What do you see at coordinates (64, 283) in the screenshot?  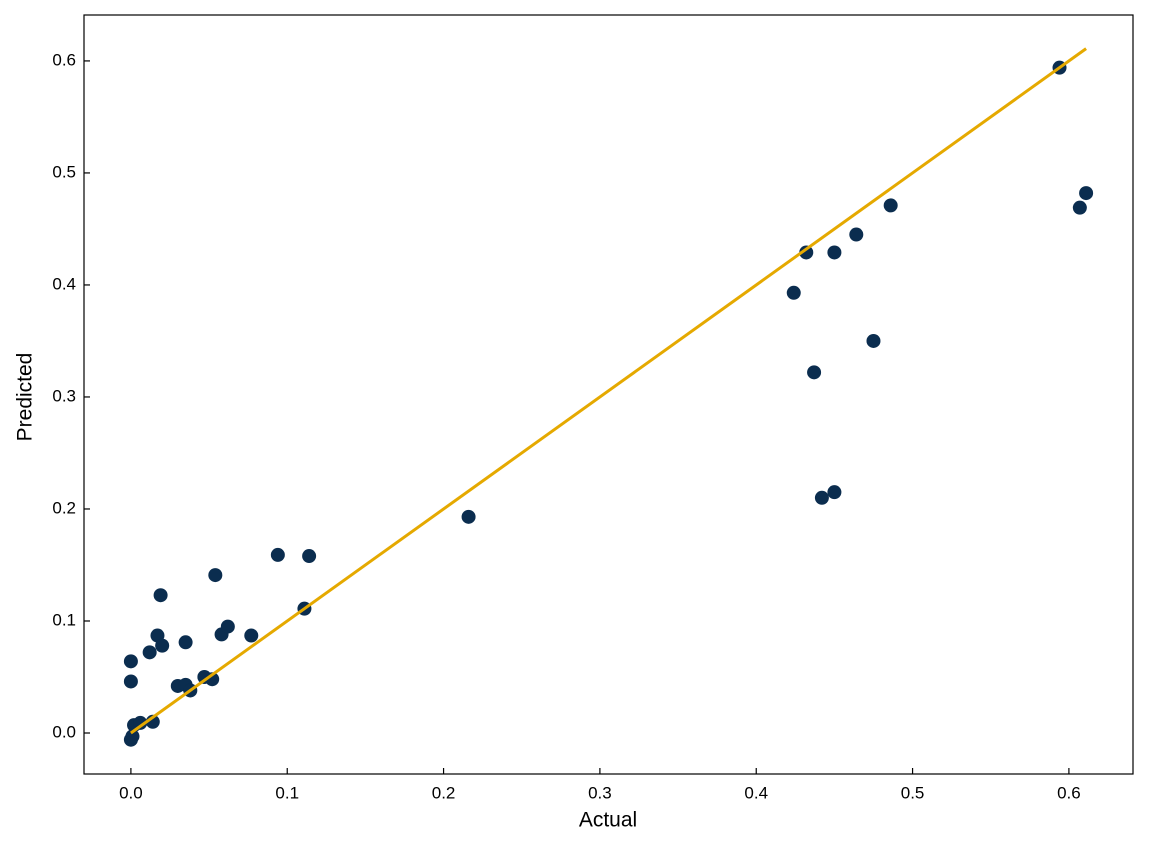 I see `y-tick-label: 0.4` at bounding box center [64, 283].